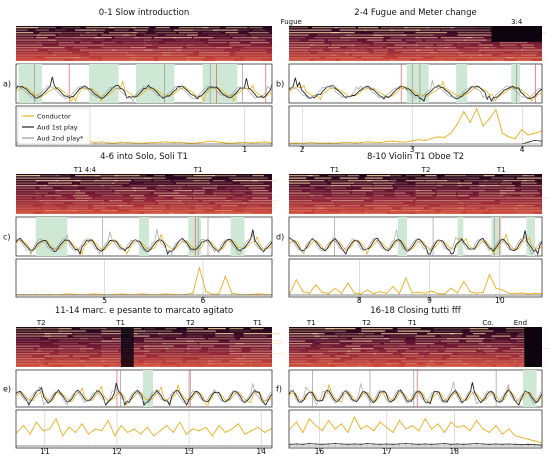  Describe the element at coordinates (334, 170) in the screenshot. I see `spectrogram-label: T1` at that location.